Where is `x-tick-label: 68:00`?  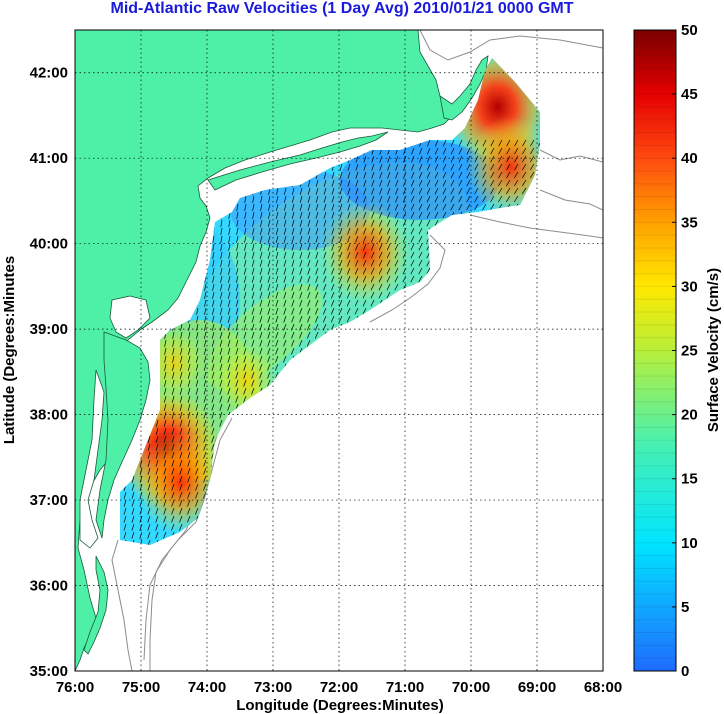
x-tick-label: 68:00 is located at coordinates (603, 687).